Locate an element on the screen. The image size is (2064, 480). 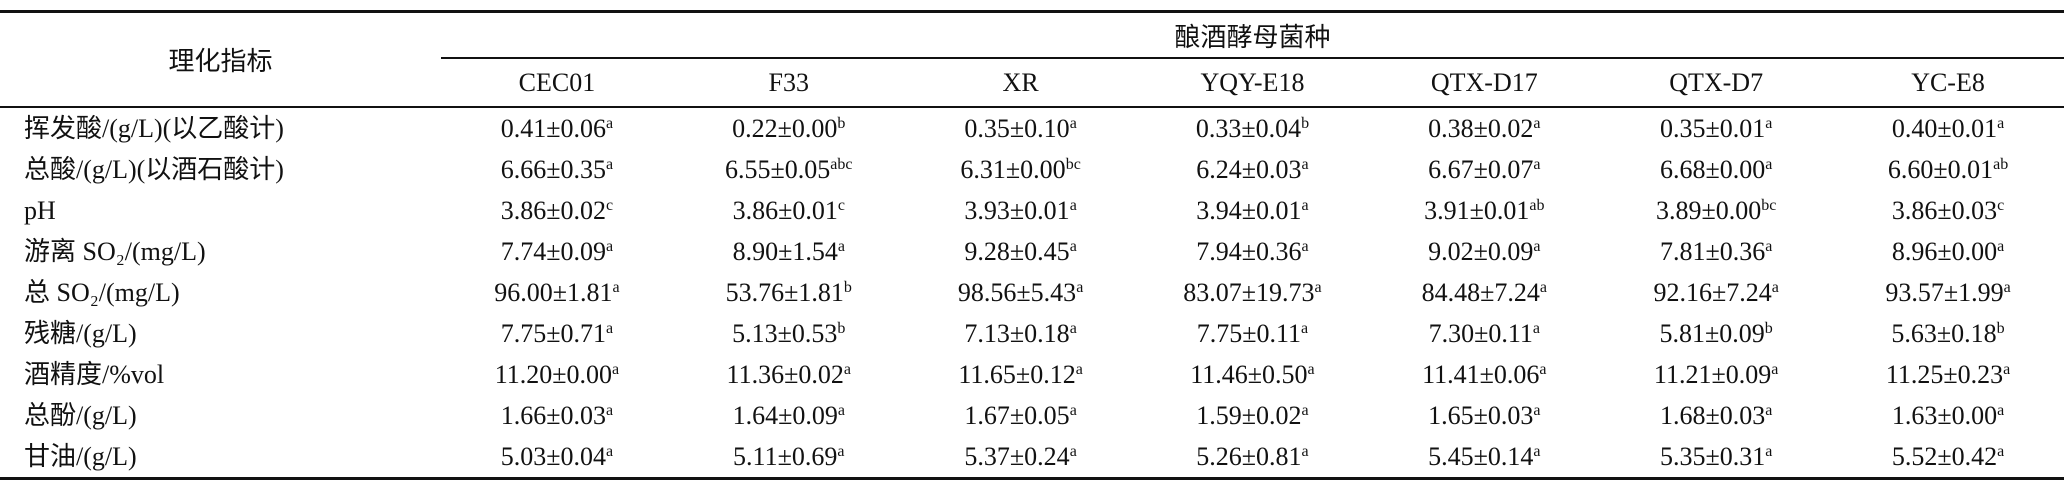
cell-value: 7.75±0.71 is located at coordinates (553, 333).